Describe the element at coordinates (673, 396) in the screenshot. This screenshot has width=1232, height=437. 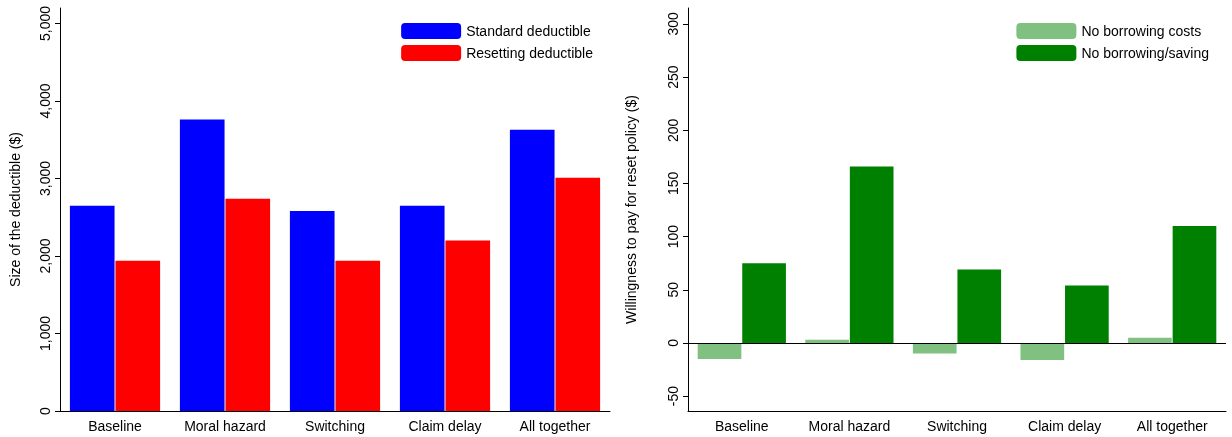
I see `y-tick-label: -50` at that location.